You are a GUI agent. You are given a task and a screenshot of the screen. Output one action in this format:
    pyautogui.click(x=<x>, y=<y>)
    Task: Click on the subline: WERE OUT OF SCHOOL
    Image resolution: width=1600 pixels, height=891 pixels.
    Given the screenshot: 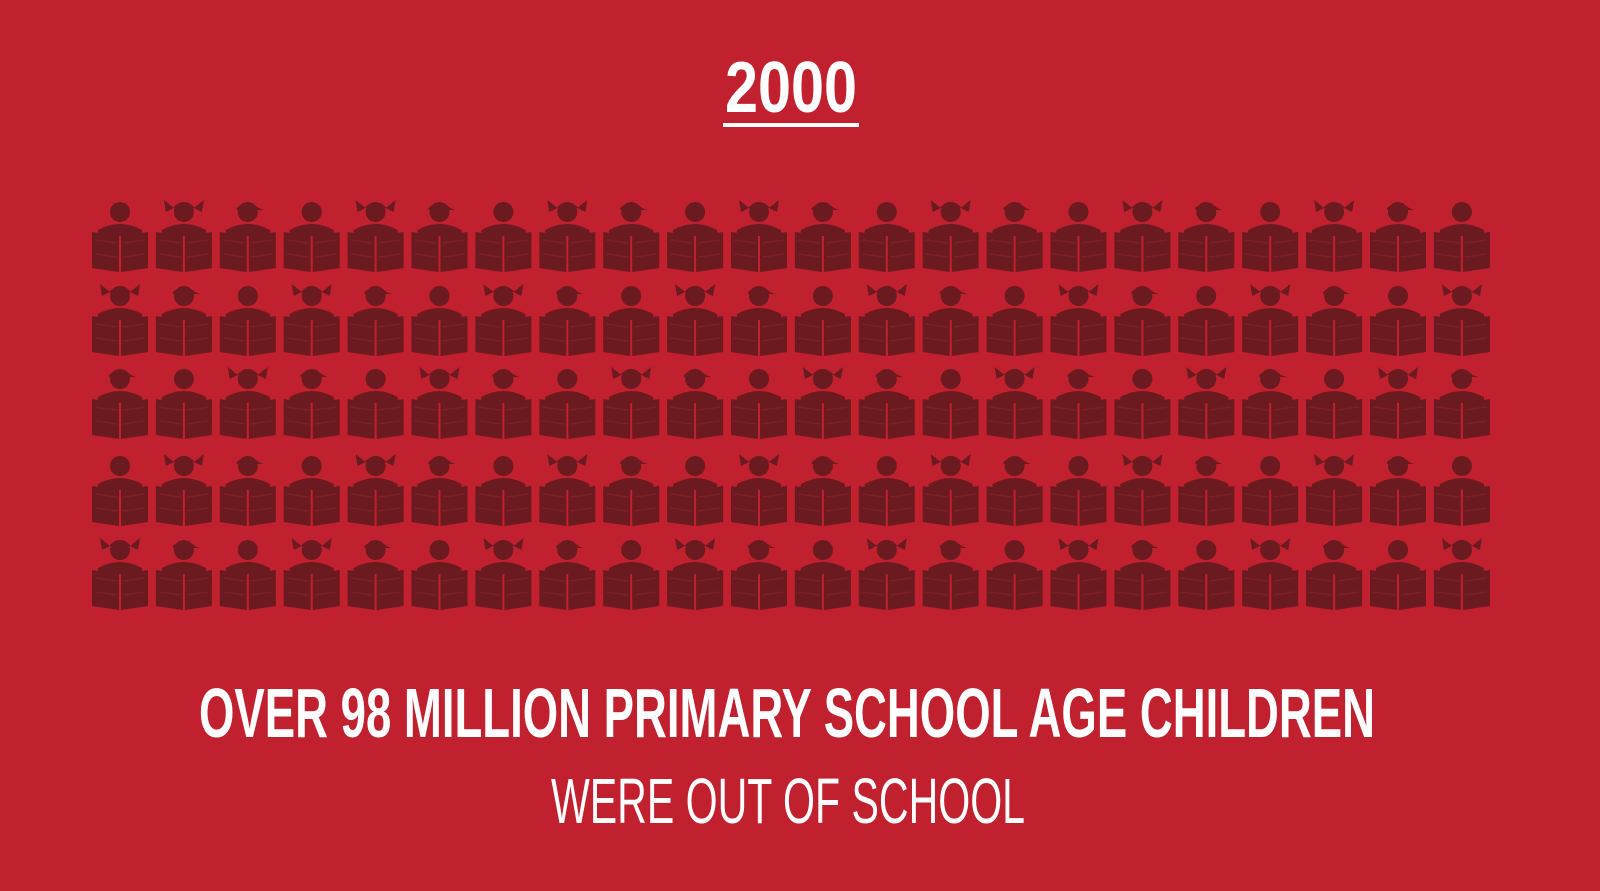 What is the action you would take?
    pyautogui.click(x=788, y=801)
    